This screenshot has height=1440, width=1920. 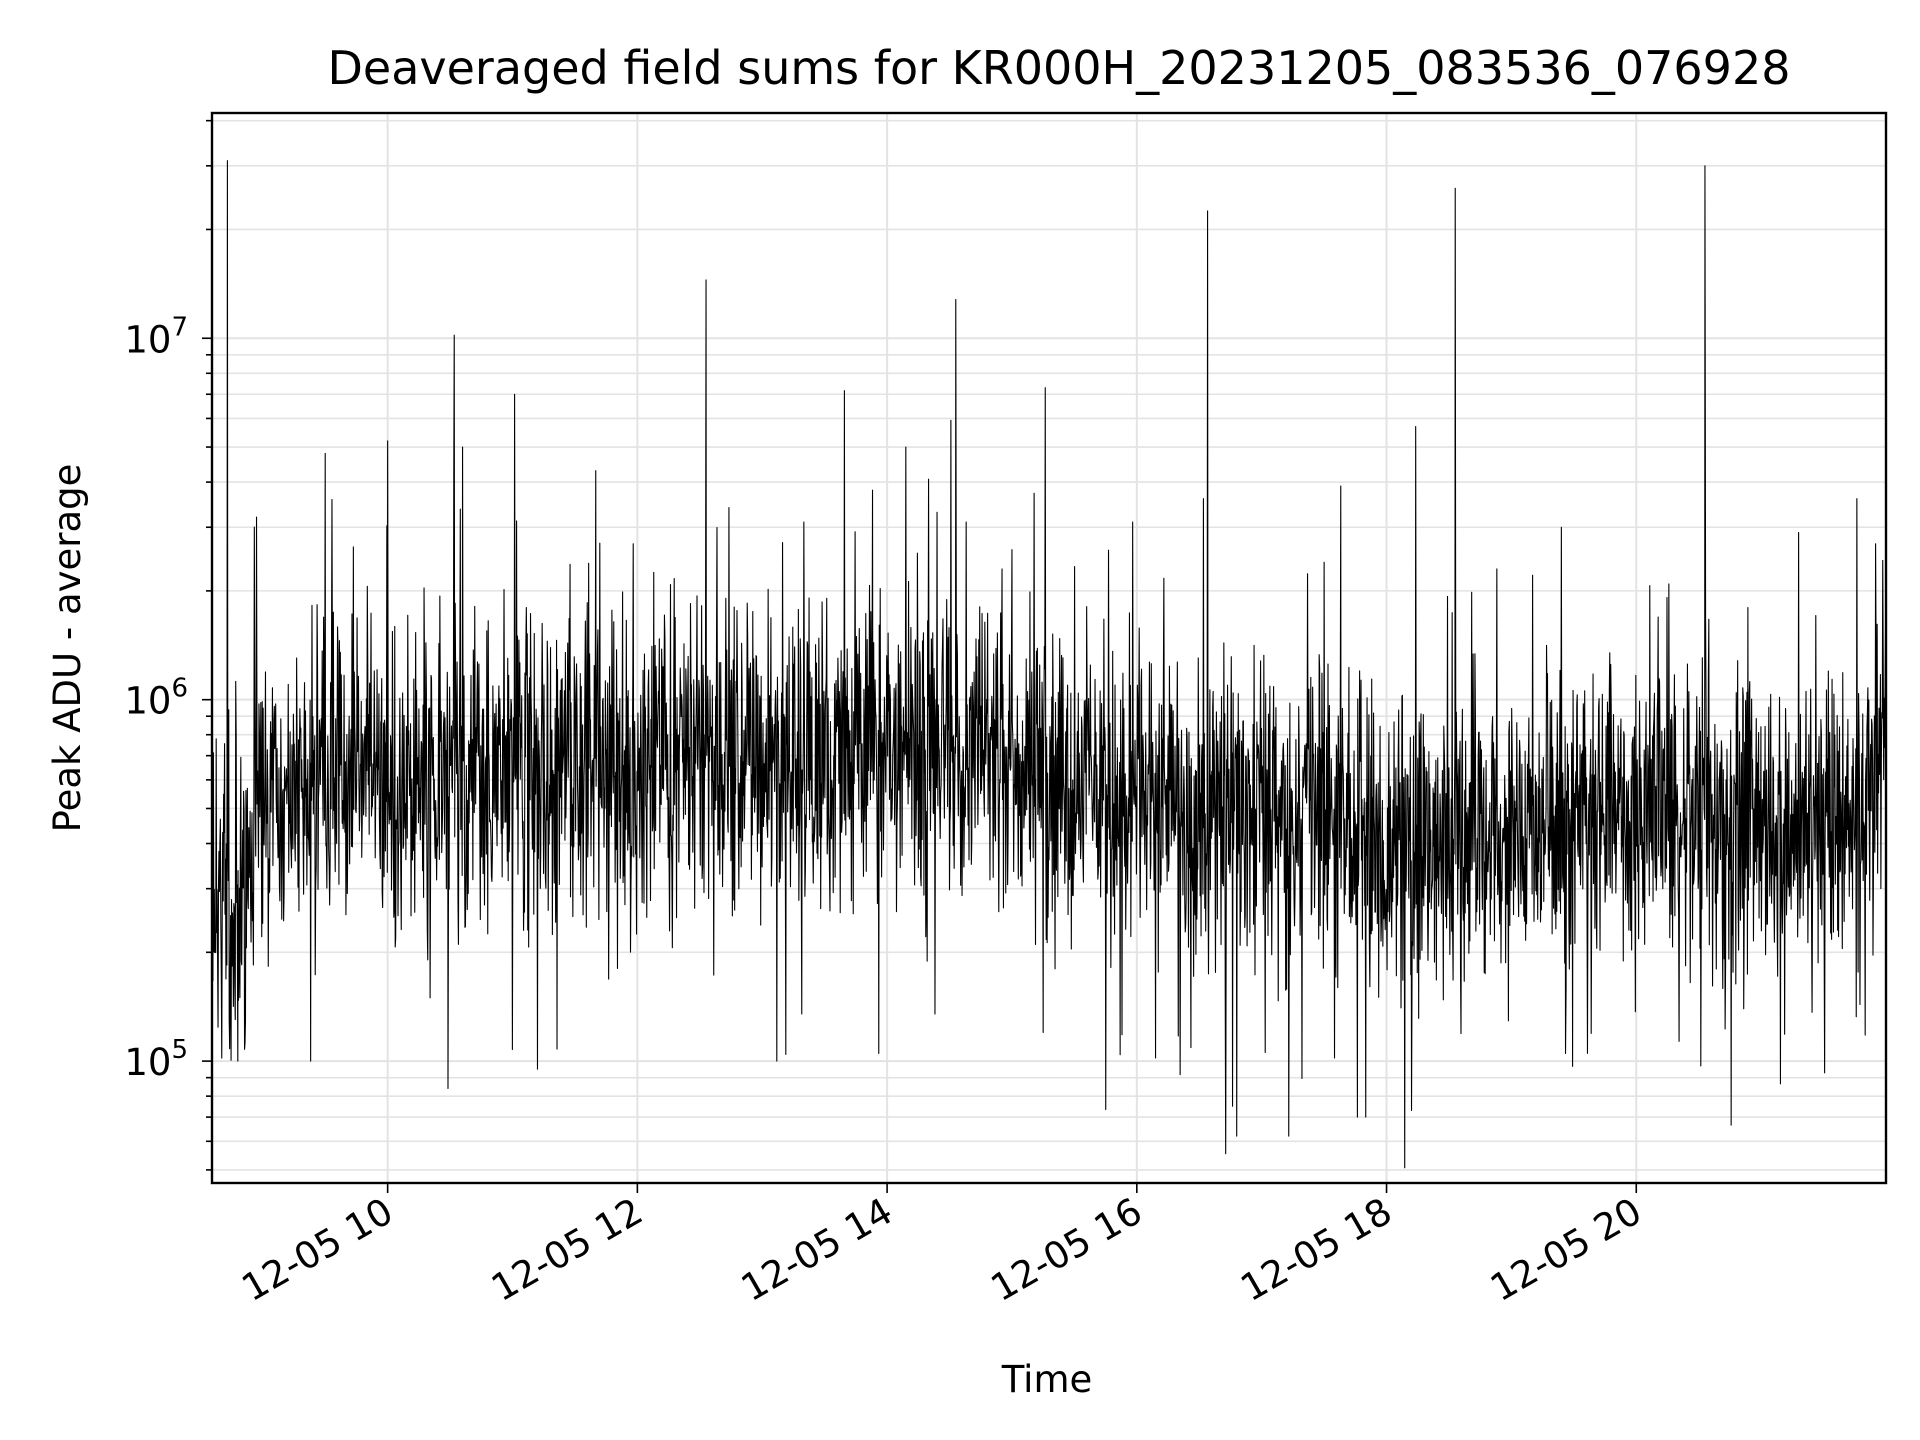 I want to click on x-axis-label: Time, so click(x=1047, y=1379).